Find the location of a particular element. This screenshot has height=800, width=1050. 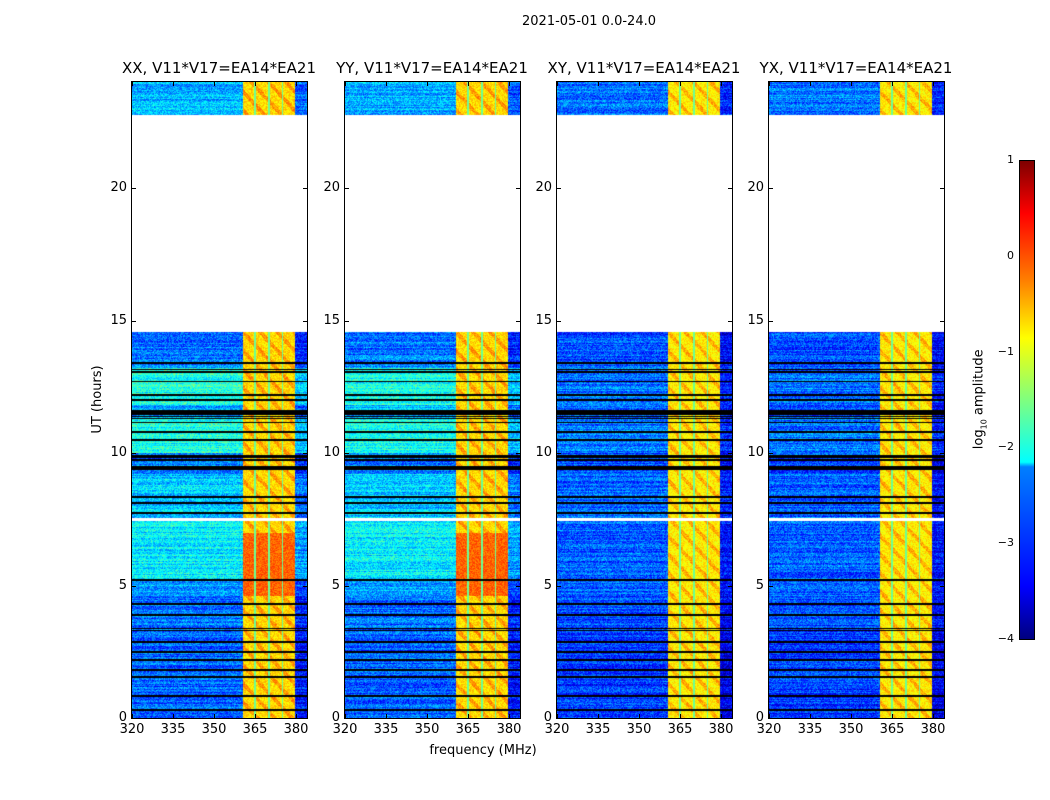

heatmap-panel-xx is located at coordinates (219, 400).